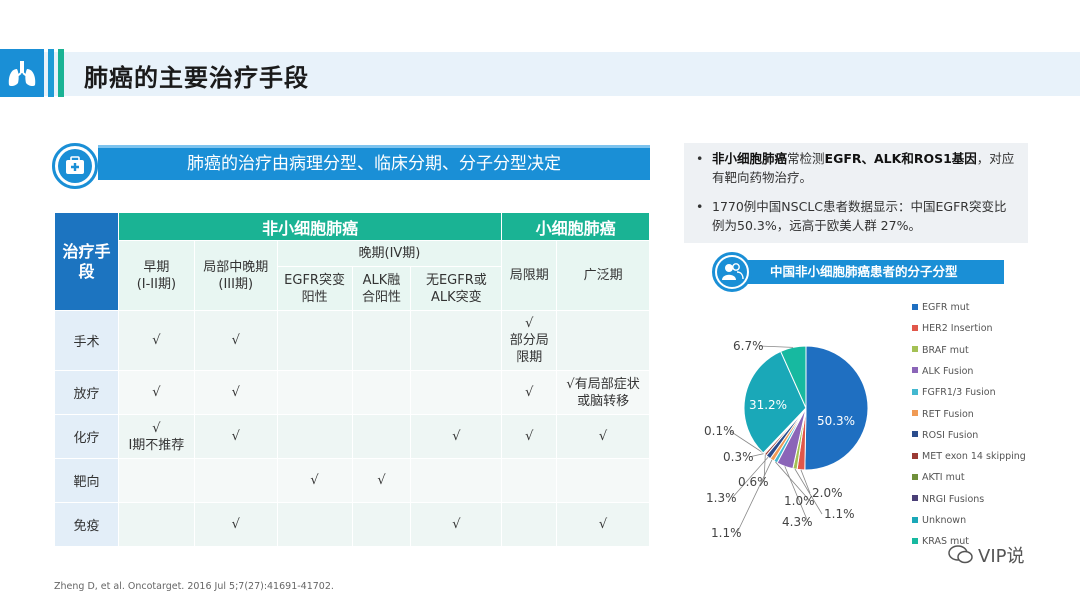 This screenshot has height=602, width=1080. I want to click on lungs-icon, so click(22, 73).